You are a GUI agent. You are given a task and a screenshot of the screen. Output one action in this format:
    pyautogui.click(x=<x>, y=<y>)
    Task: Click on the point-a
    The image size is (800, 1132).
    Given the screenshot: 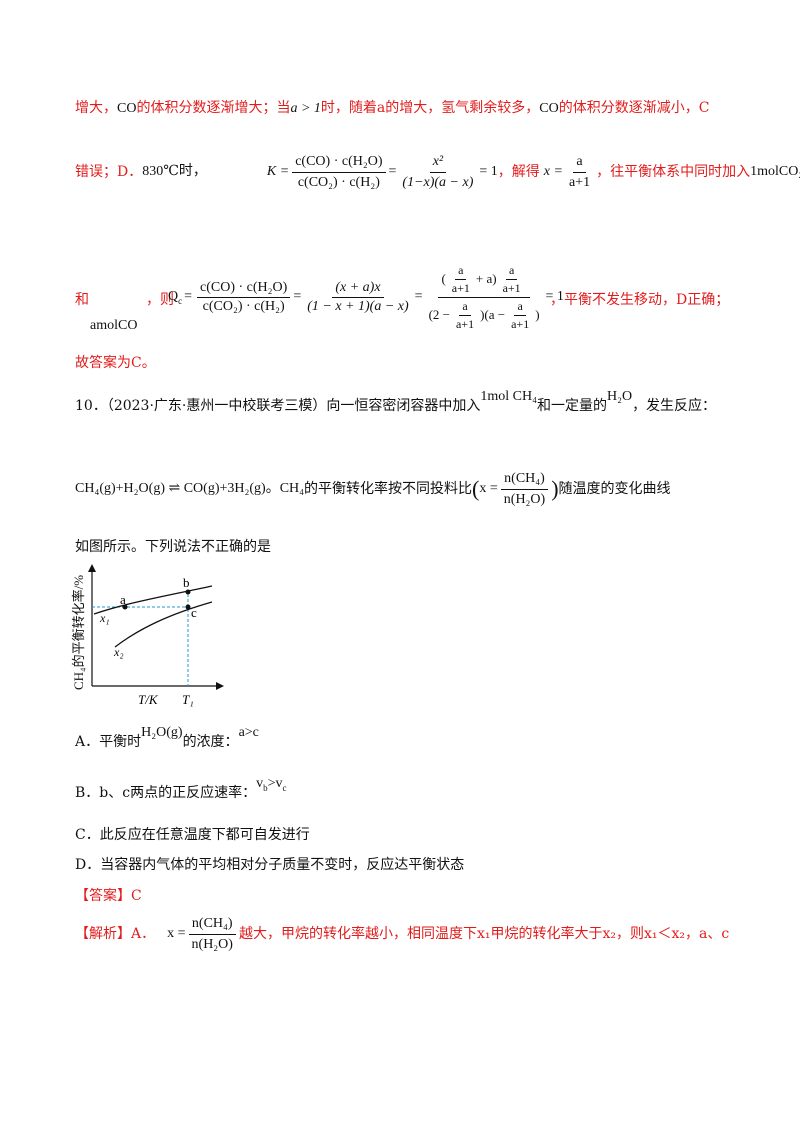 What is the action you would take?
    pyautogui.click(x=125, y=607)
    